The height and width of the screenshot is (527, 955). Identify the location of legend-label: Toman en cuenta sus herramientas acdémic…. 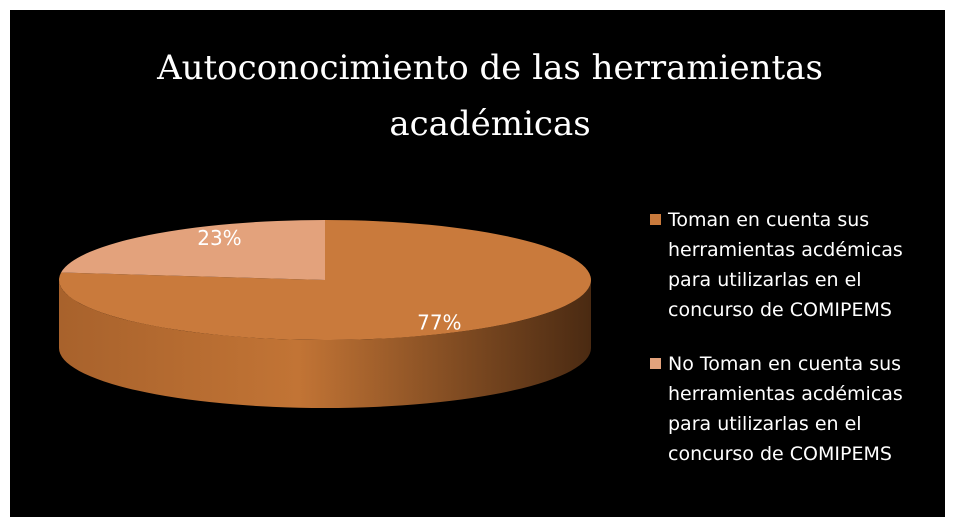
(785, 265).